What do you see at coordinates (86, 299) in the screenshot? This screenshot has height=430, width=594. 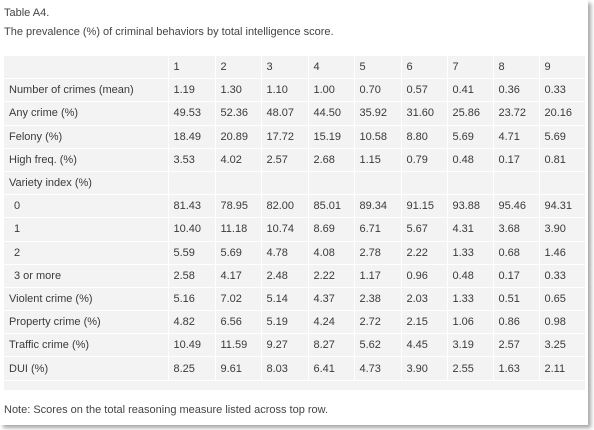 I see `row-label: Violent crime (%)` at bounding box center [86, 299].